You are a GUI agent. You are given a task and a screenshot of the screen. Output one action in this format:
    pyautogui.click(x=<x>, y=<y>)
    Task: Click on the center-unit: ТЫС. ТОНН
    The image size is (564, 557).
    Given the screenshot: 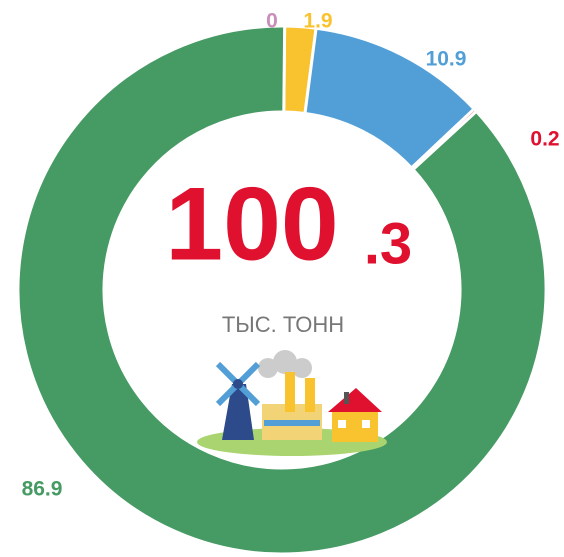 What is the action you would take?
    pyautogui.click(x=283, y=324)
    